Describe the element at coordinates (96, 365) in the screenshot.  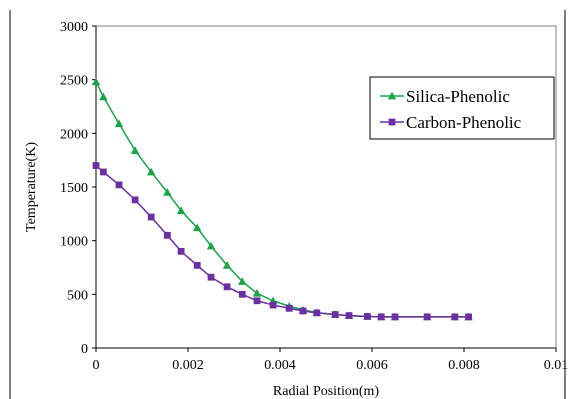
I see `x-tick-label: 0` at that location.